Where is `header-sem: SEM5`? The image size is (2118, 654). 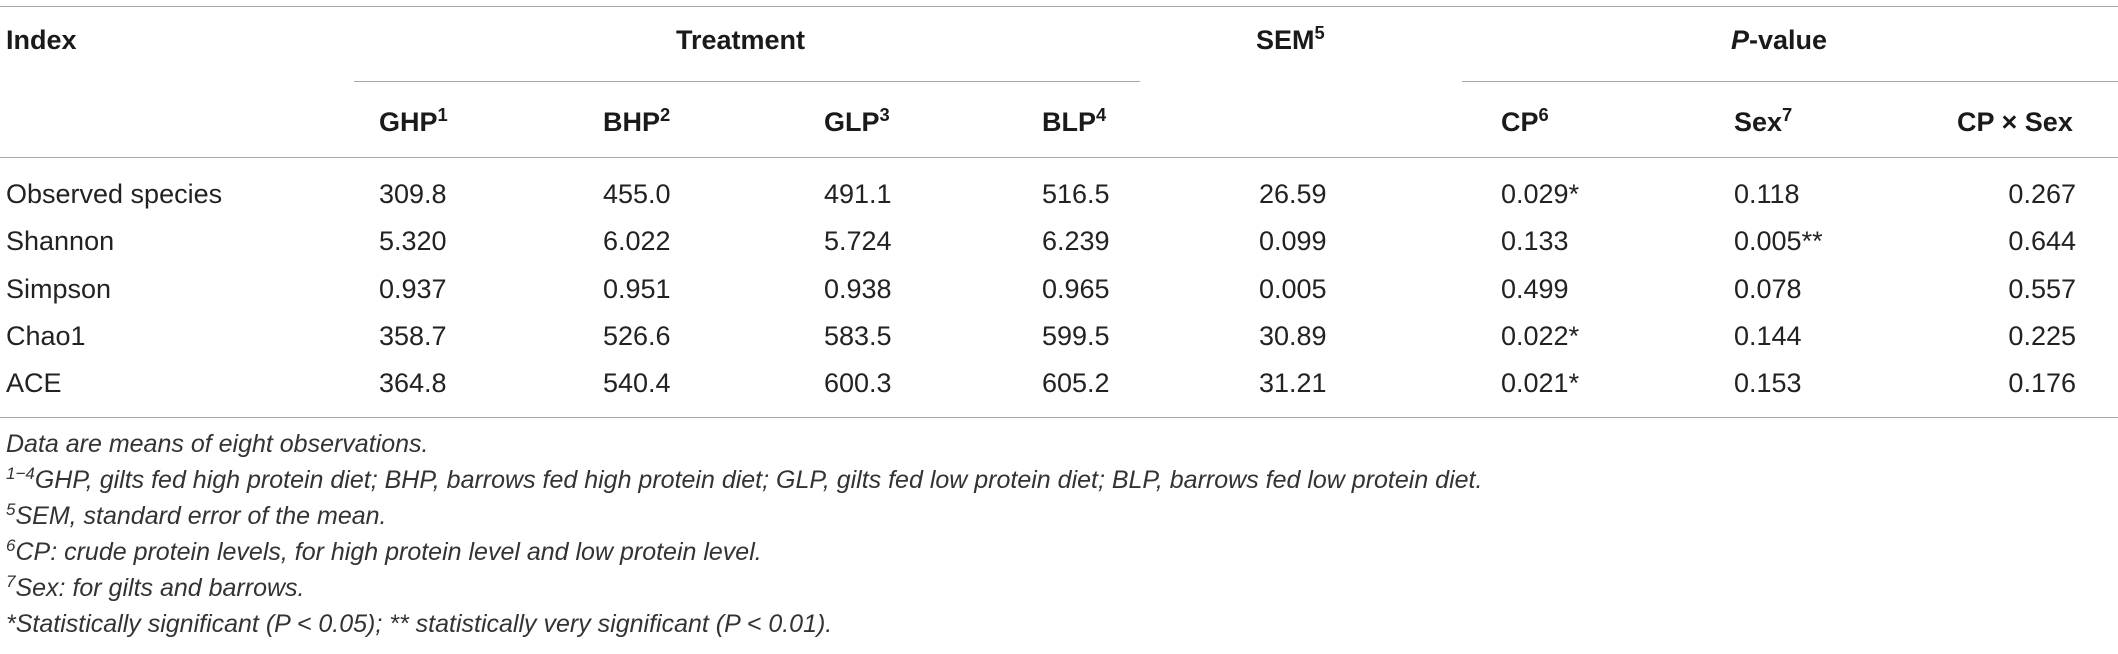 header-sem: SEM5 is located at coordinates (1290, 38).